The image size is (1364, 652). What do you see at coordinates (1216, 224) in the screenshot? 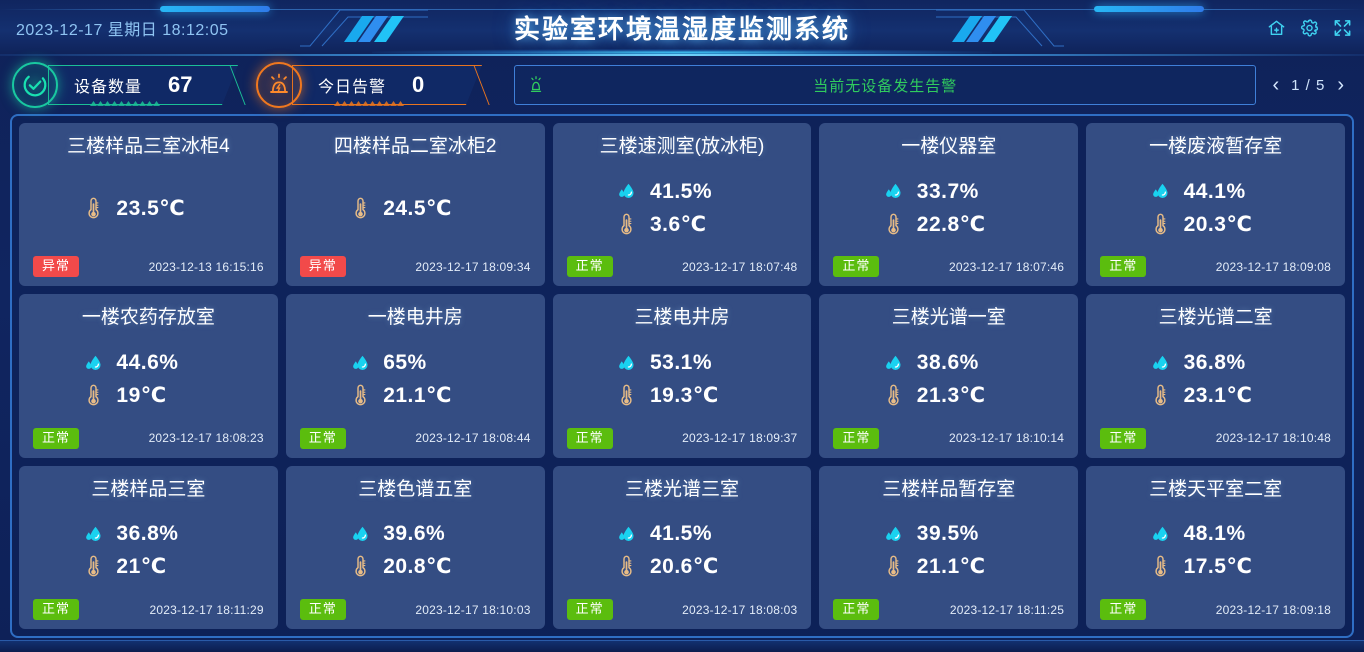
I see `temperature-reading: 20.3℃` at bounding box center [1216, 224].